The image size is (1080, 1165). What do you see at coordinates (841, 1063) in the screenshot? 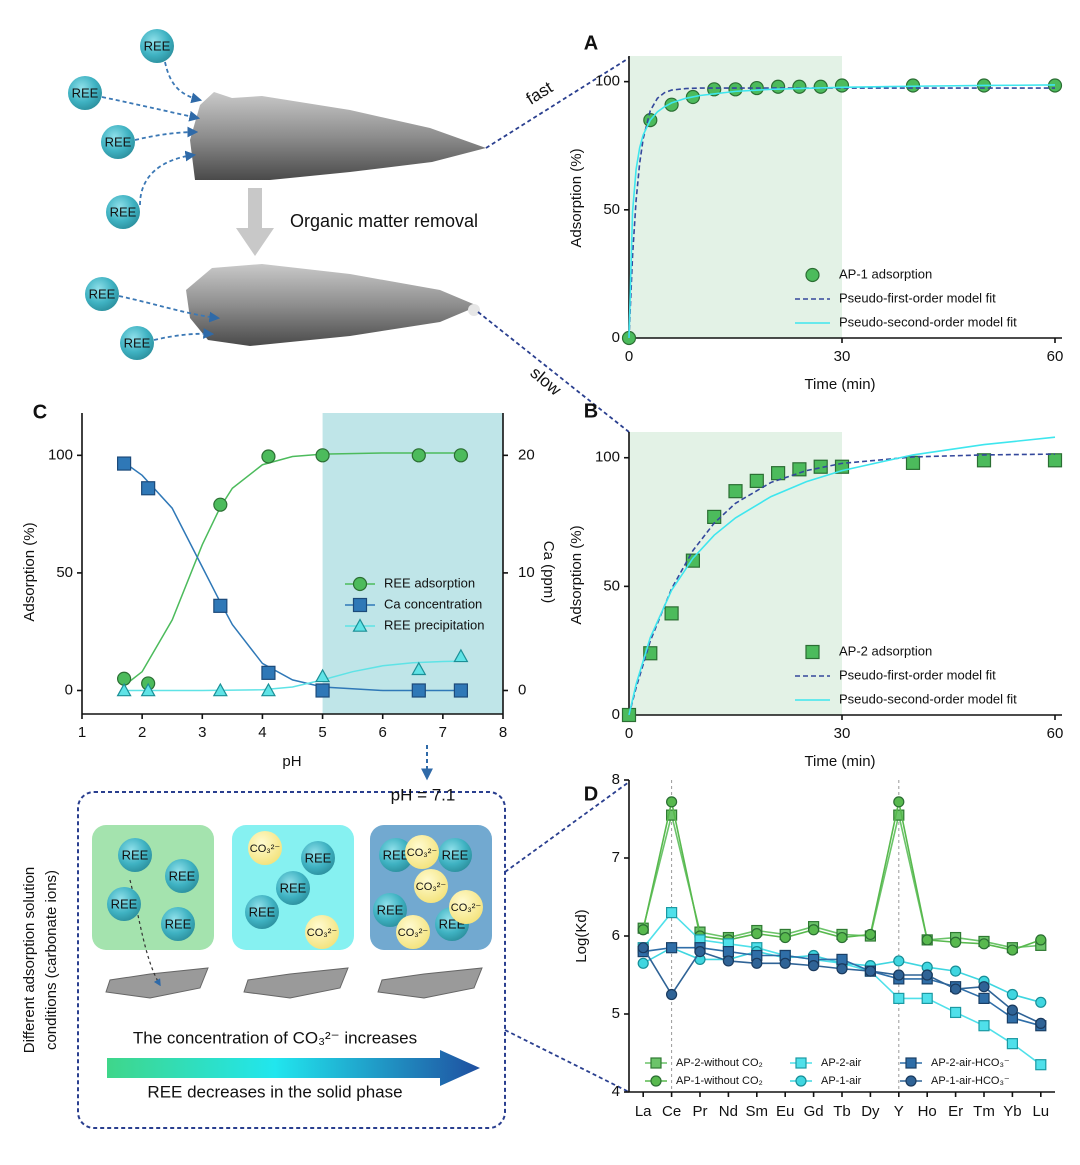
I see `legend-label: AP-2-air` at bounding box center [841, 1063].